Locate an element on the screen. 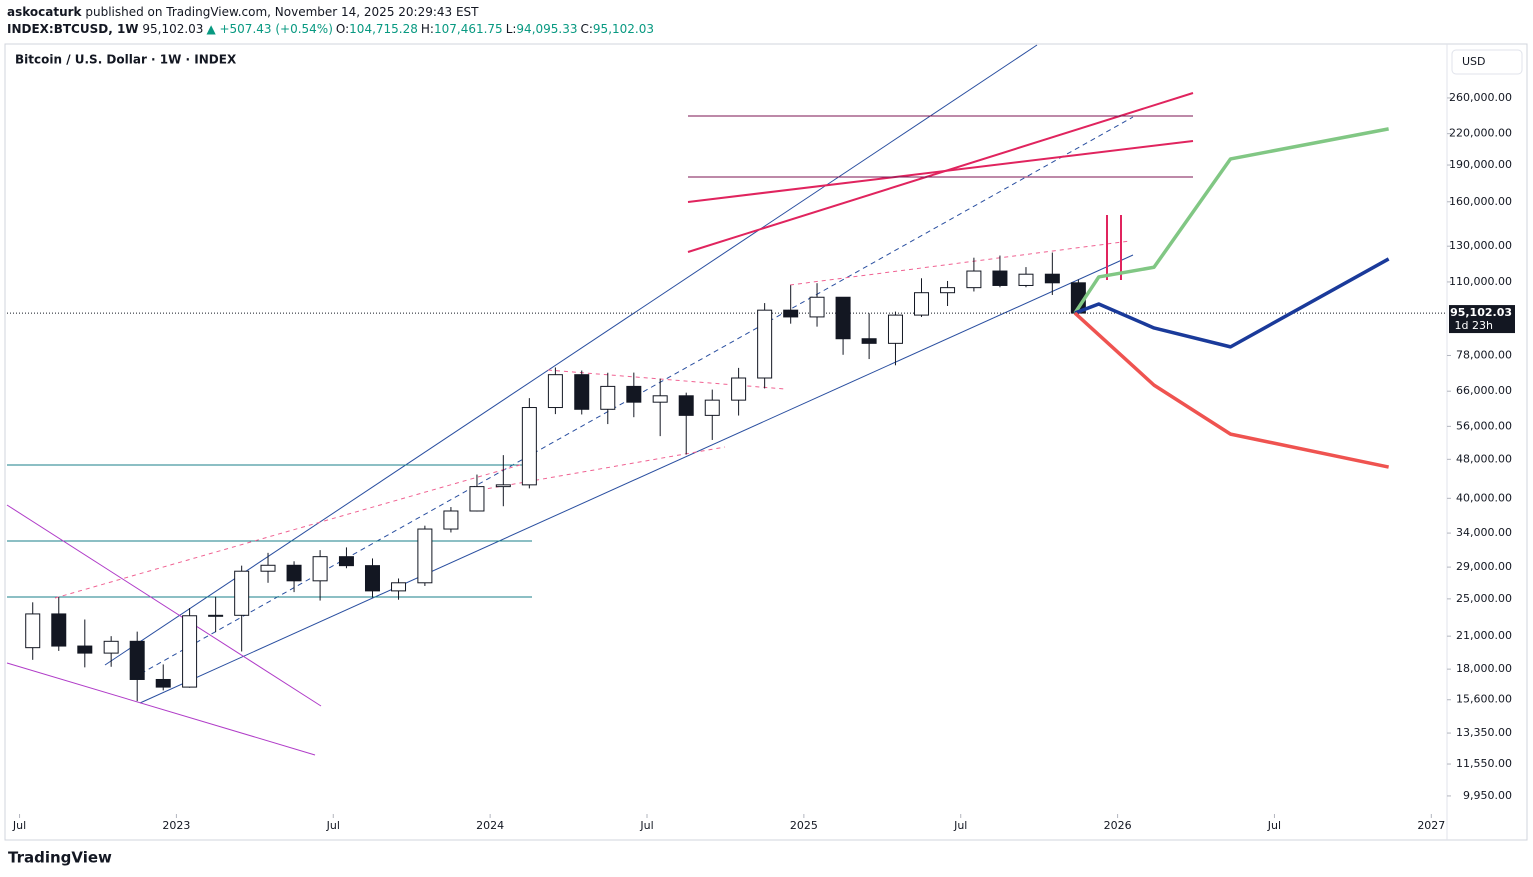 The width and height of the screenshot is (1533, 877). countdown: 1d 23h is located at coordinates (1474, 325).